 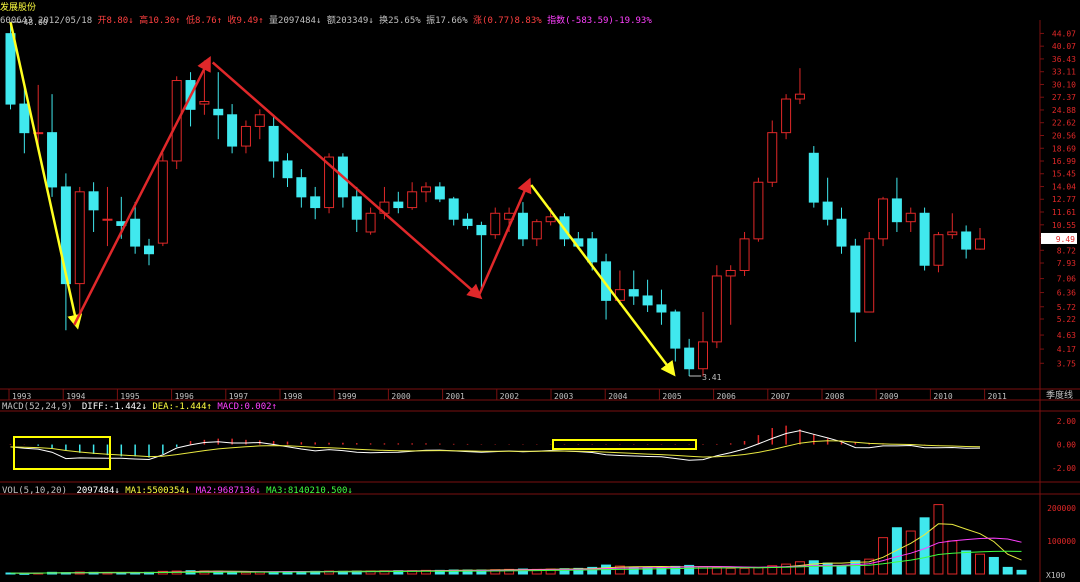 I want to click on year-label: 1995, so click(x=129, y=396).